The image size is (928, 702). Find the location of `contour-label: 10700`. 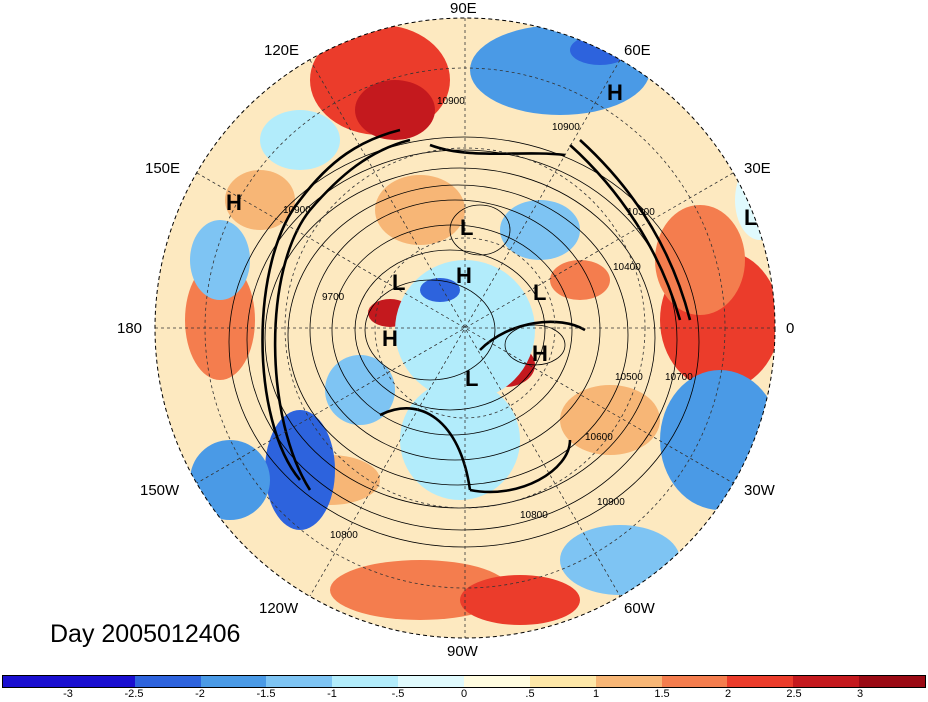

contour-label: 10700 is located at coordinates (679, 377).